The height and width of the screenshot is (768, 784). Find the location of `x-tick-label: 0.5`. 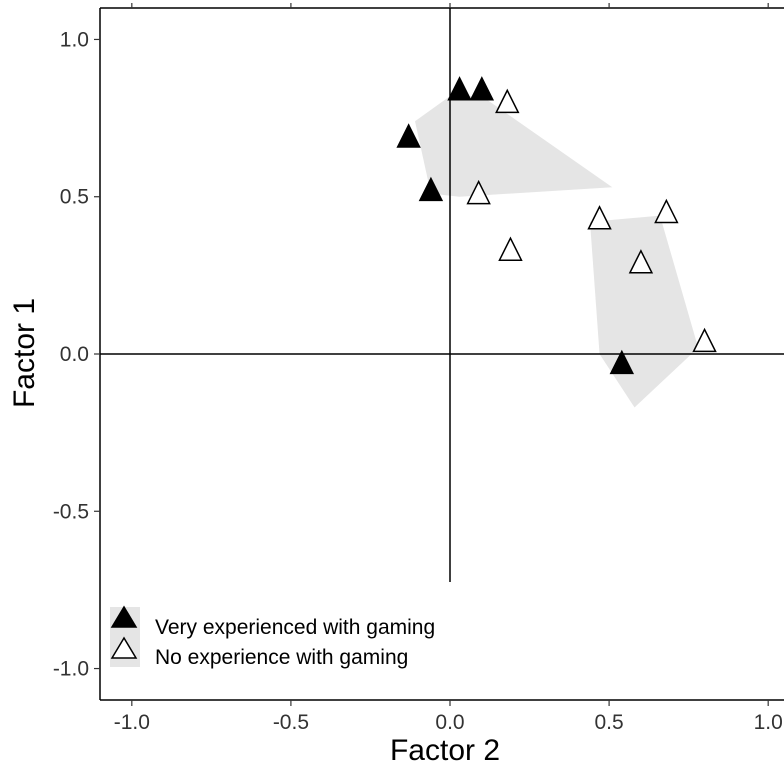

x-tick-label: 0.5 is located at coordinates (608, 722).